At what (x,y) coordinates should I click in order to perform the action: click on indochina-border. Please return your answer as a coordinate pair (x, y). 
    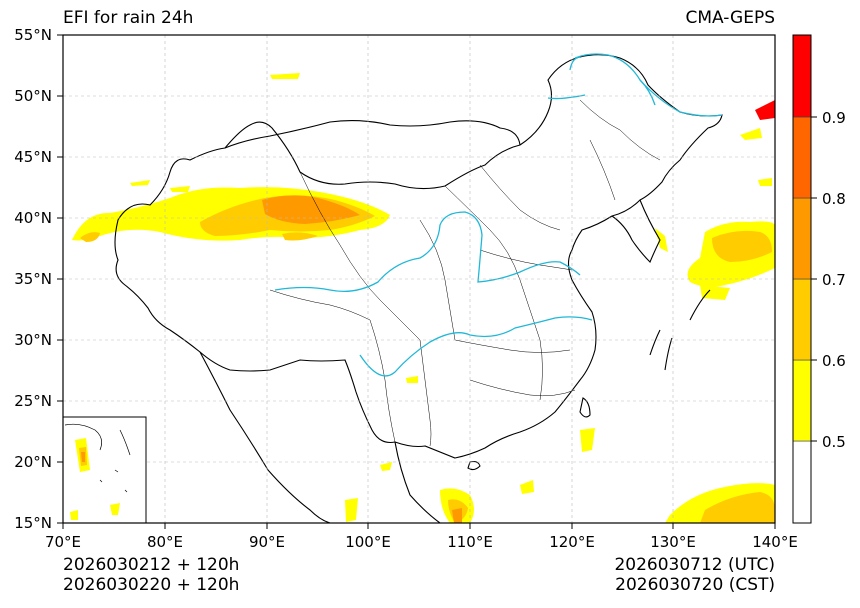
    Looking at the image, I should click on (417, 482).